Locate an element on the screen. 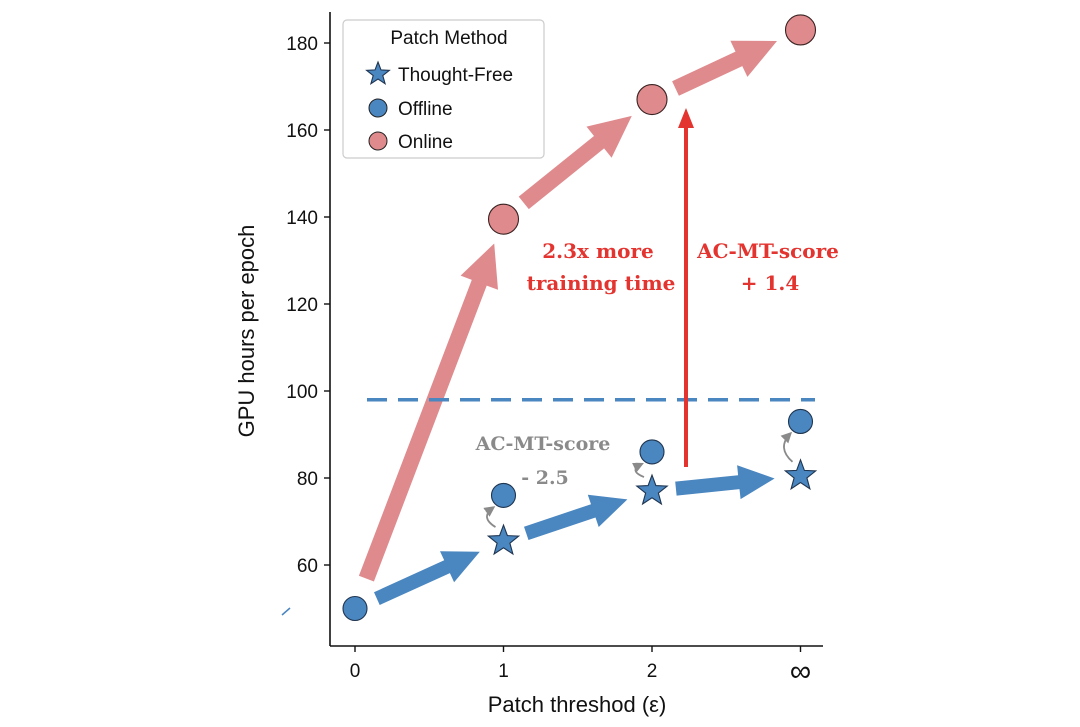 This screenshot has height=727, width=1080. y-ticks: 60 80 100 120 140 160 180 is located at coordinates (308, 305).